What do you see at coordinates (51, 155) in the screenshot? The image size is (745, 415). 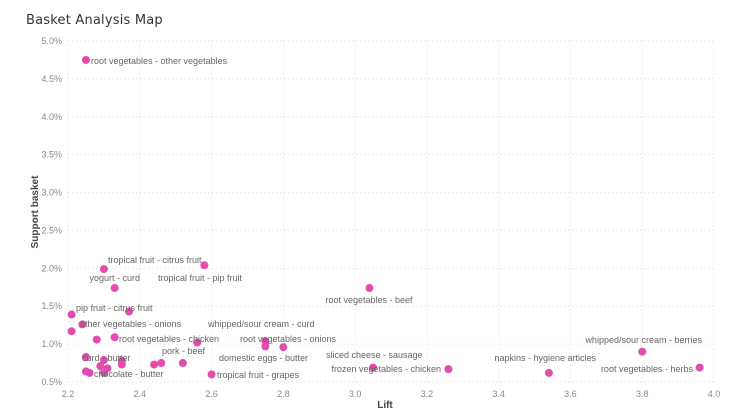 I see `y-tick-label: 3.5%` at bounding box center [51, 155].